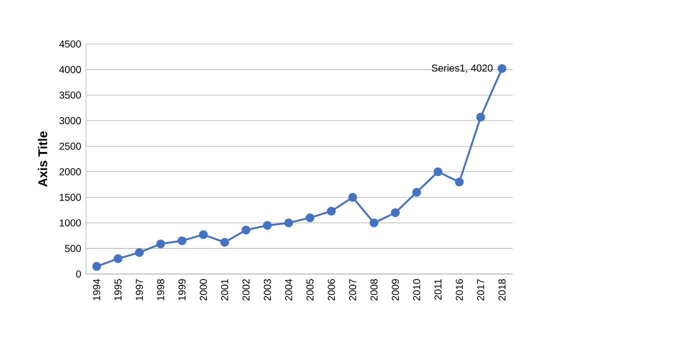 This screenshot has height=337, width=686. Describe the element at coordinates (96, 289) in the screenshot. I see `x-tick-label: 1994` at that location.